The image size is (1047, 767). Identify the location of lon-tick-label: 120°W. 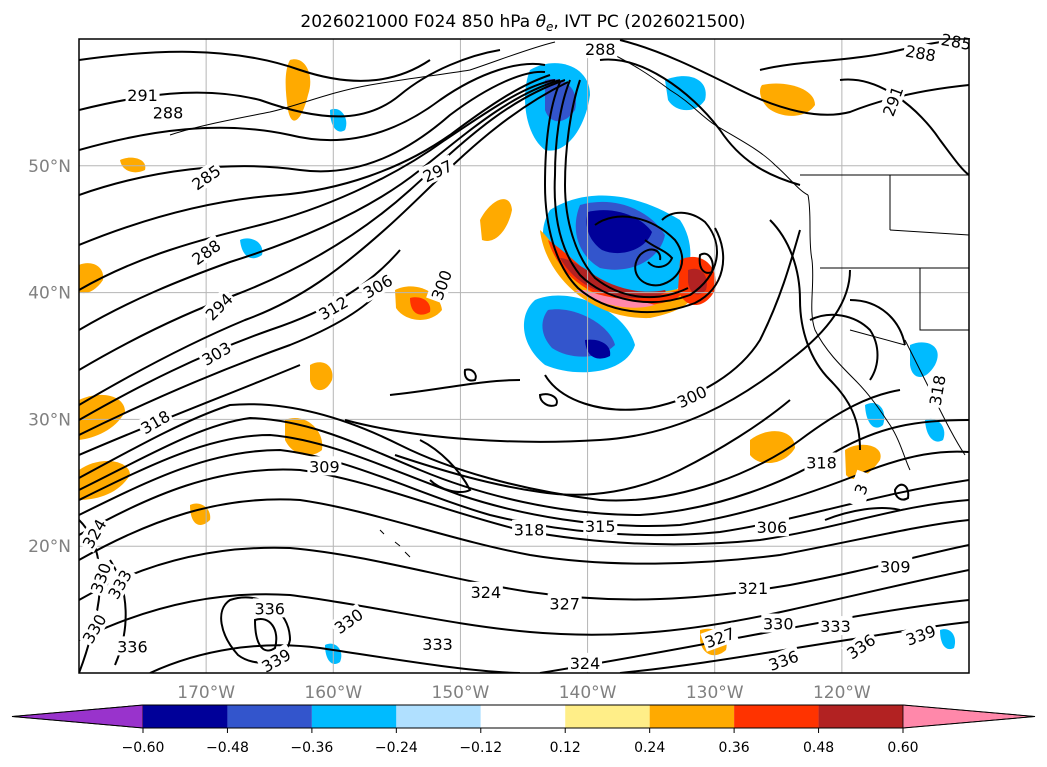
(842, 693).